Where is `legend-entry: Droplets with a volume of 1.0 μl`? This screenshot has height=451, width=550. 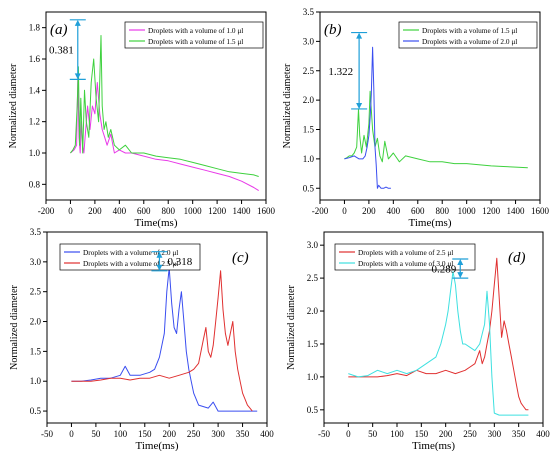
legend-entry: Droplets with a volume of 1.0 μl is located at coordinates (195, 30).